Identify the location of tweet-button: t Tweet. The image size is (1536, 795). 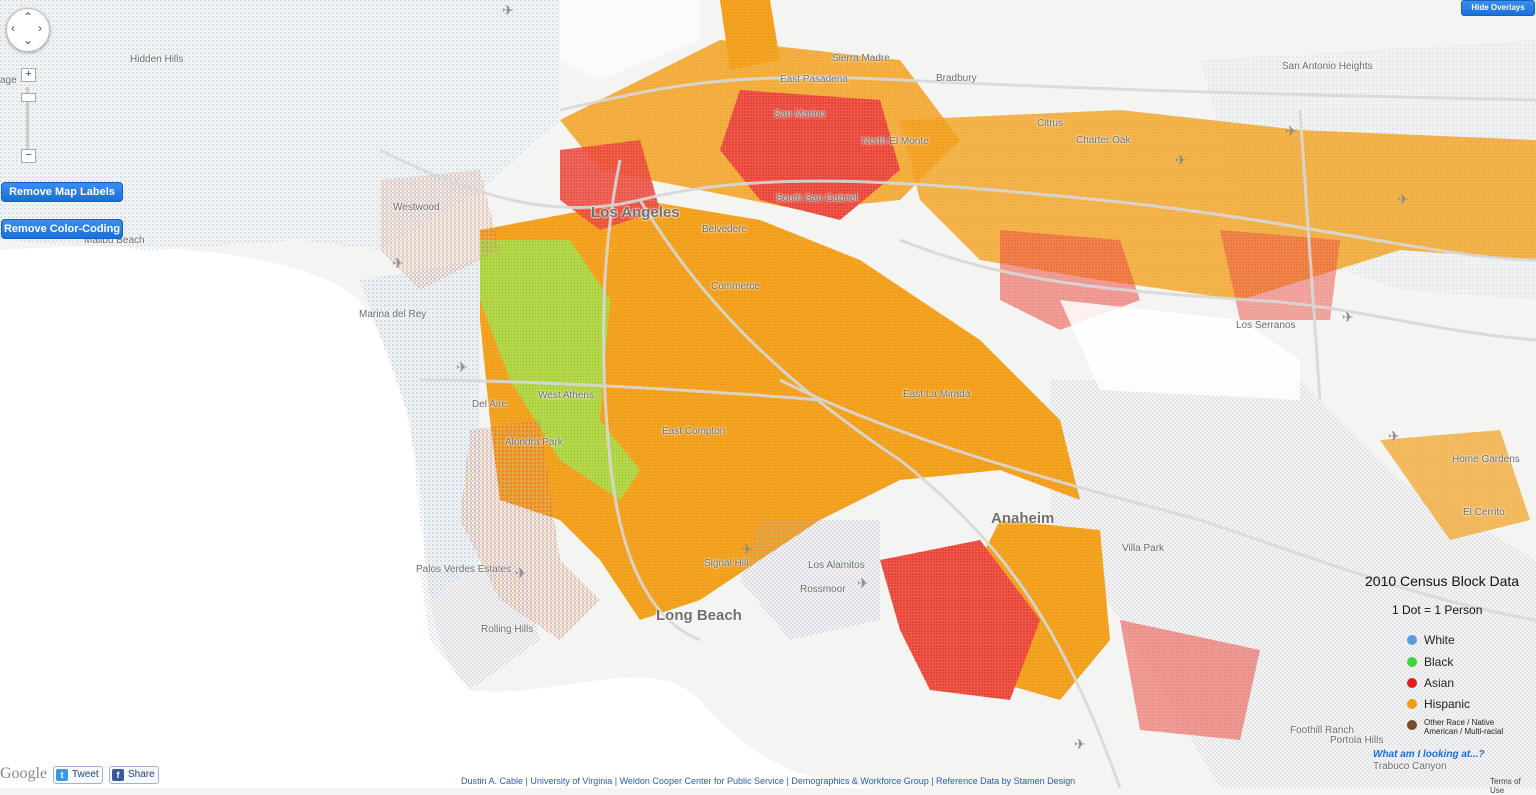
(78, 775).